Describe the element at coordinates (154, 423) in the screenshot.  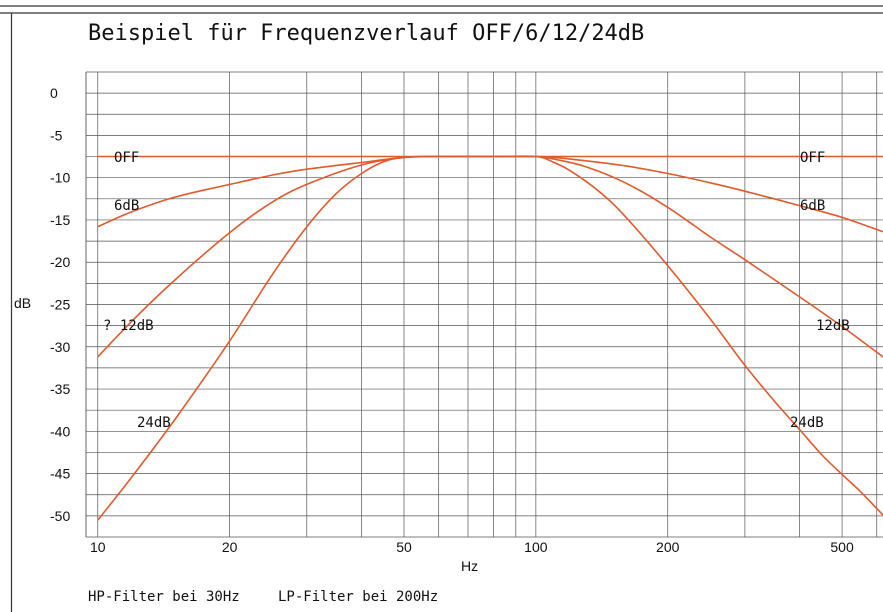
I see `label-left-24db: 24dB` at that location.